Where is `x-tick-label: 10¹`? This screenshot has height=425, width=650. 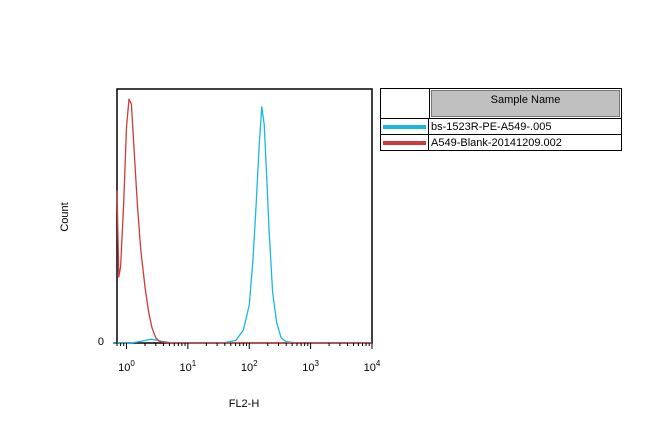
x-tick-label: 10¹ is located at coordinates (188, 366).